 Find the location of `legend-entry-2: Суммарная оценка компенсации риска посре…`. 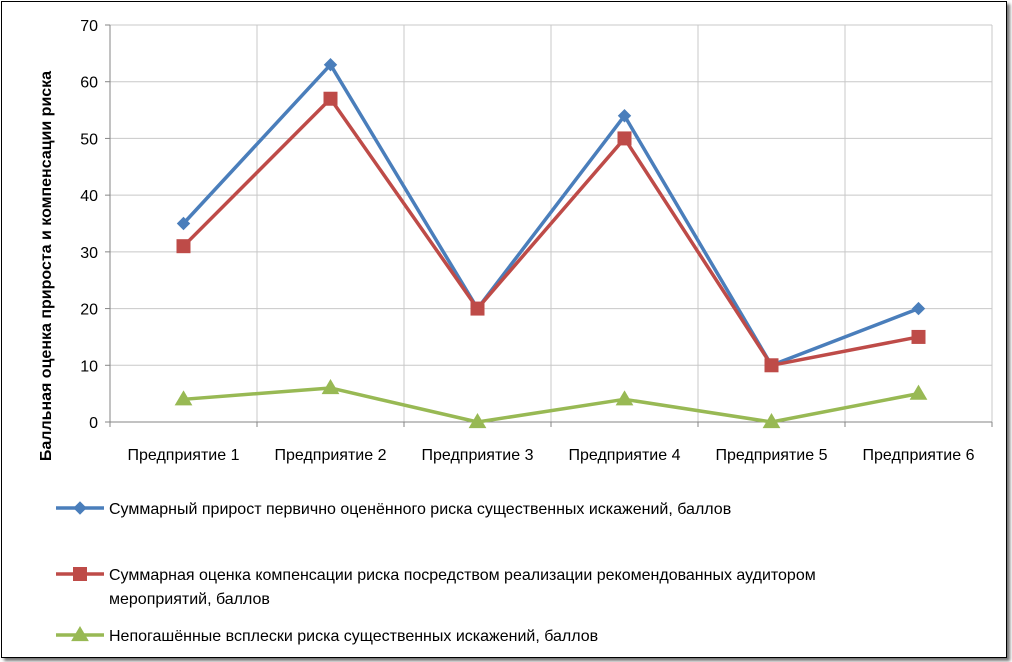

legend-entry-2: Суммарная оценка компенсации риска посре… is located at coordinates (436, 587).